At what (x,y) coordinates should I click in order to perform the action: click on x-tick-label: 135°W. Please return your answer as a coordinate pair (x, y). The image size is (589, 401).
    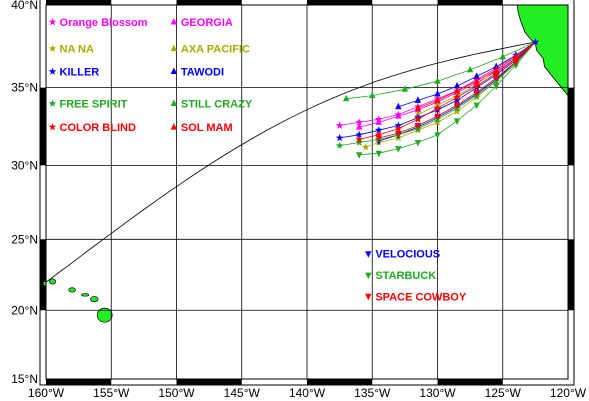
    Looking at the image, I should click on (372, 393).